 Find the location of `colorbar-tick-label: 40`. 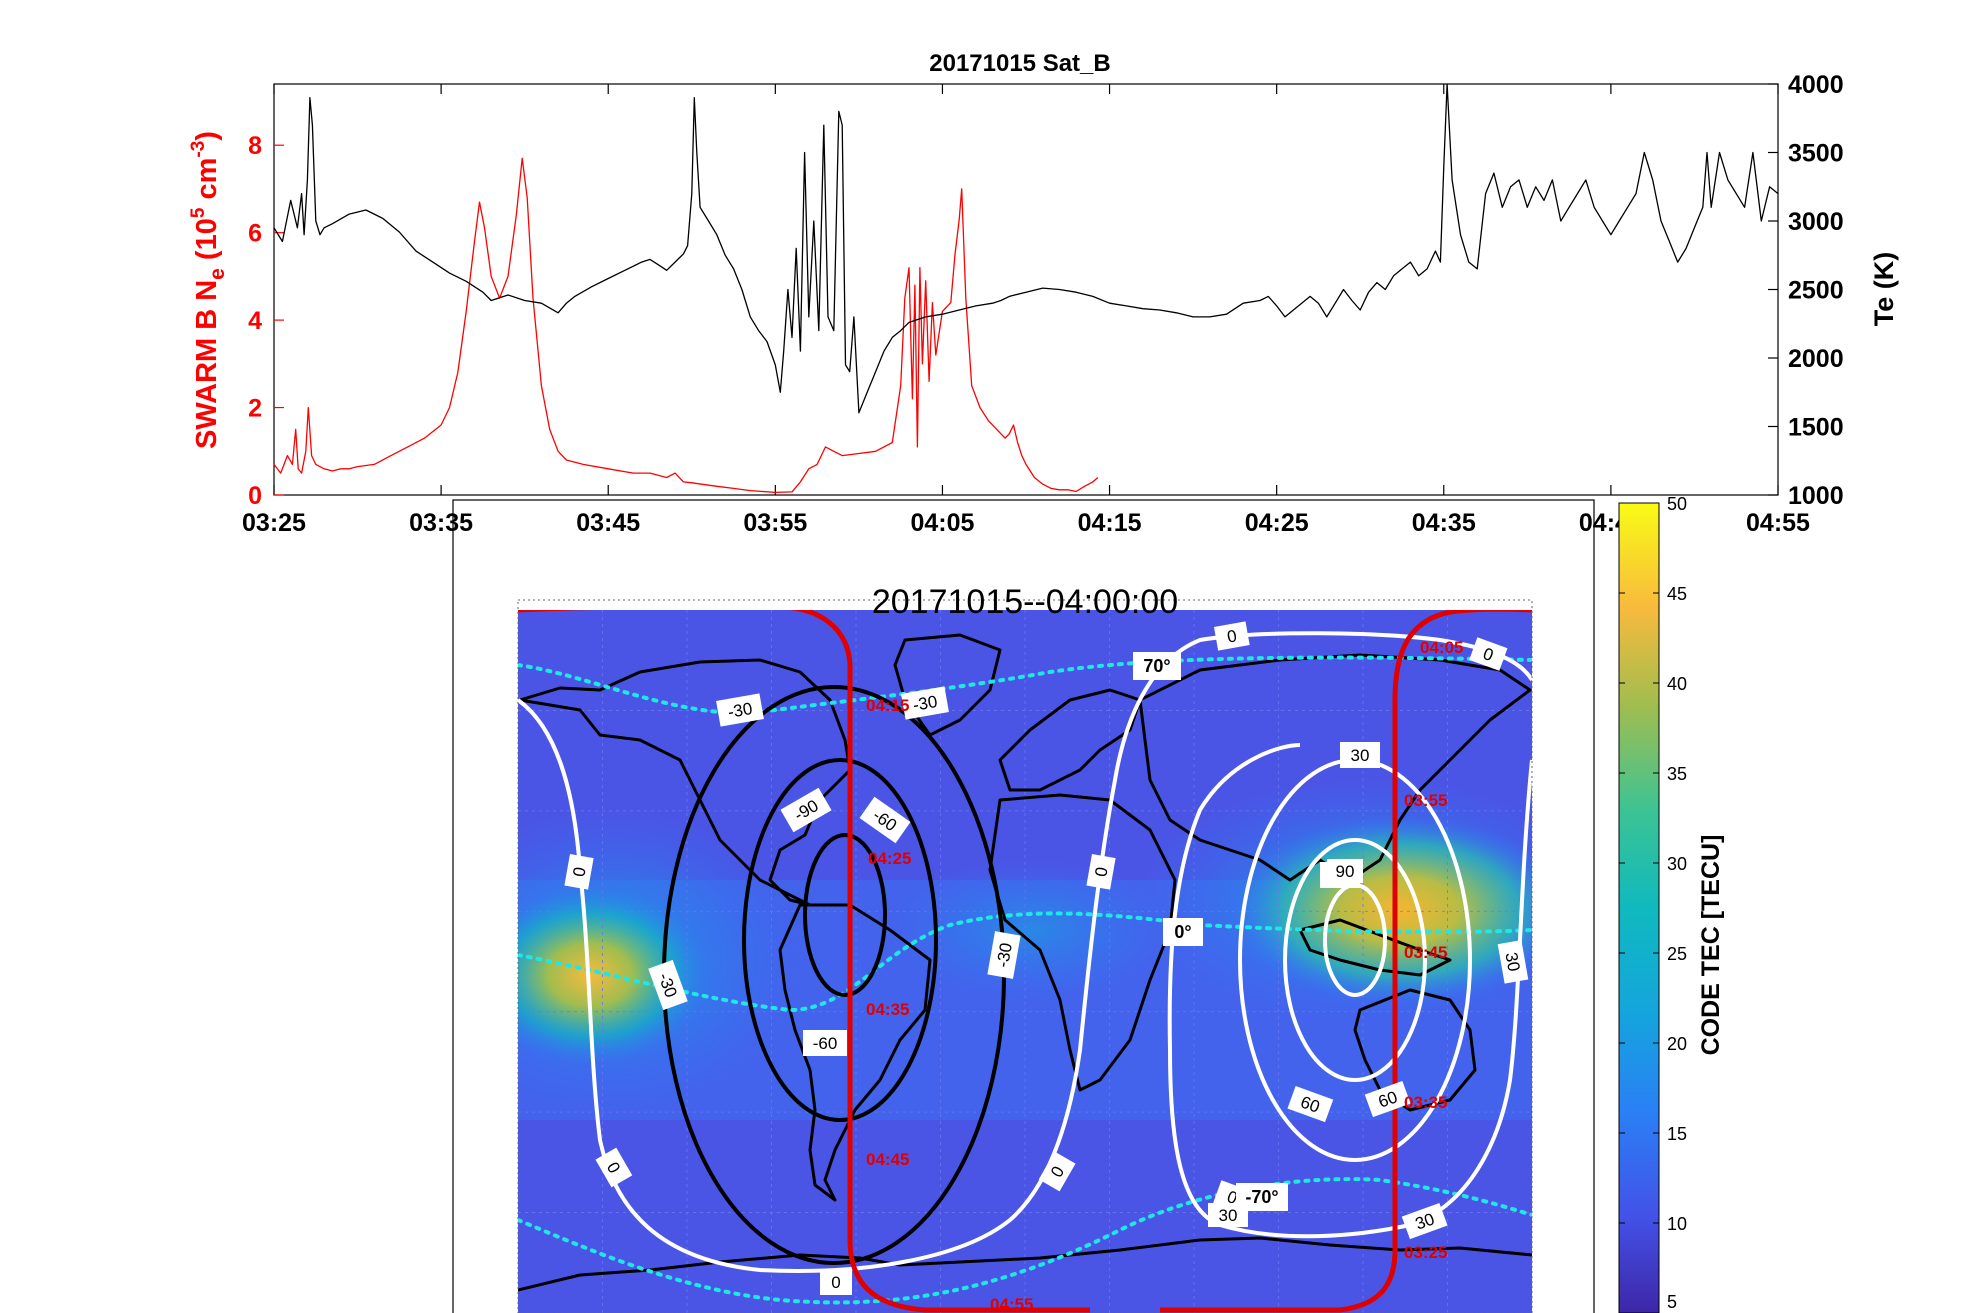

colorbar-tick-label: 40 is located at coordinates (1677, 684).